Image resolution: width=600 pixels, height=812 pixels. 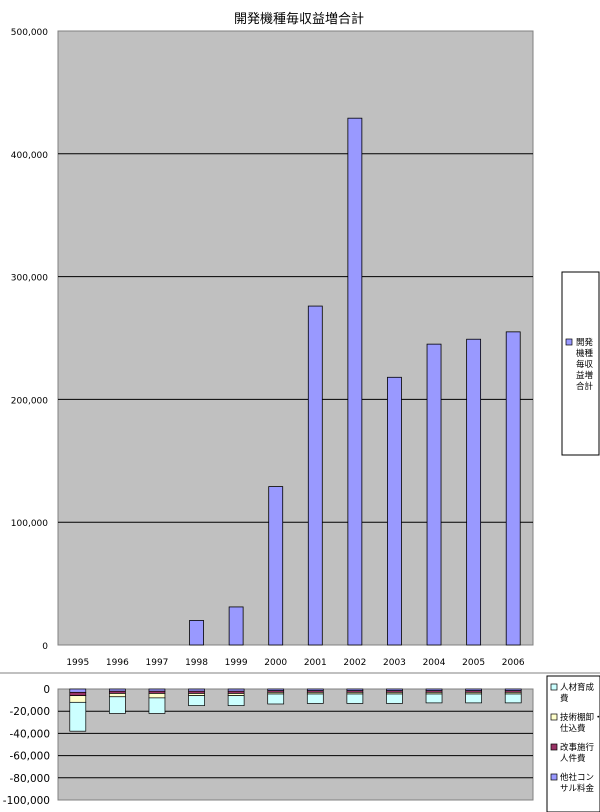 I want to click on cost-gridlines, so click(x=295, y=744).